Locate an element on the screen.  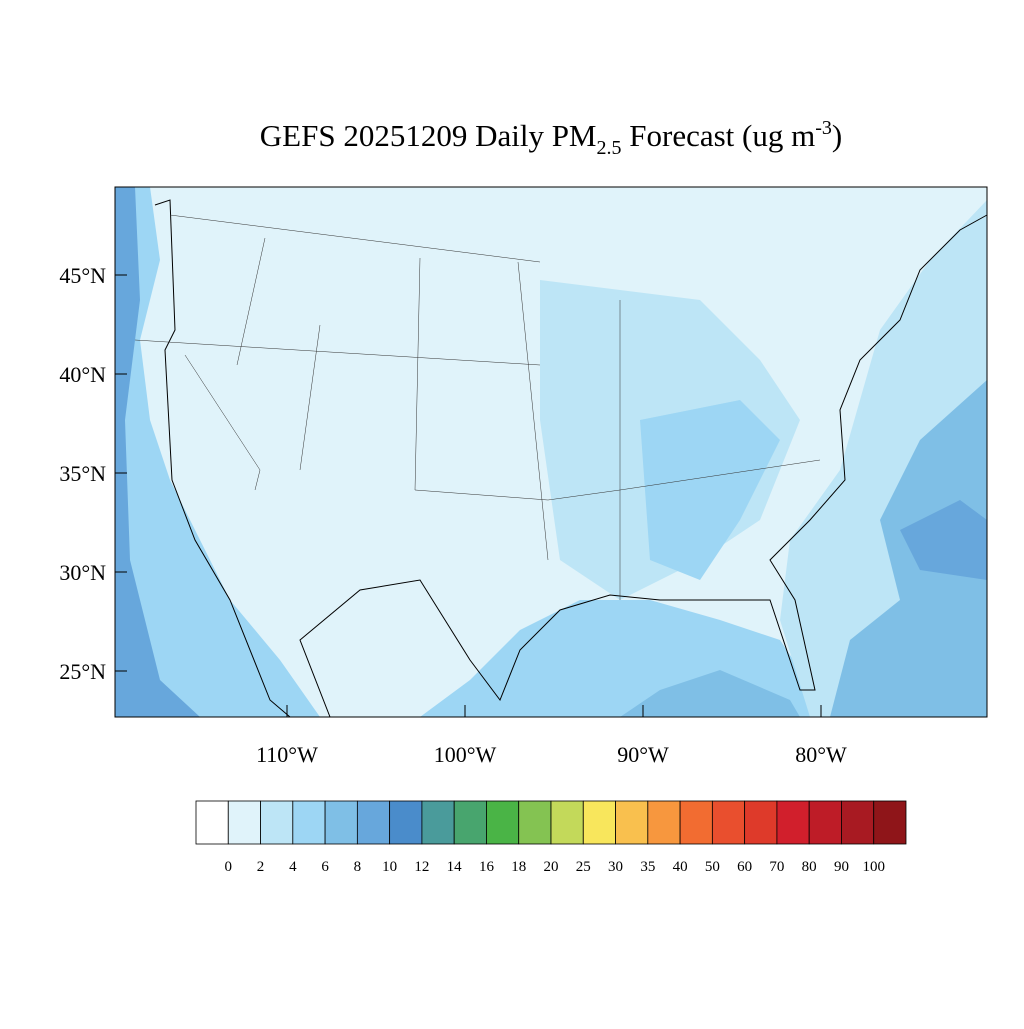
title-text: GEFS 20251209 Daily PM is located at coordinates (428, 135).